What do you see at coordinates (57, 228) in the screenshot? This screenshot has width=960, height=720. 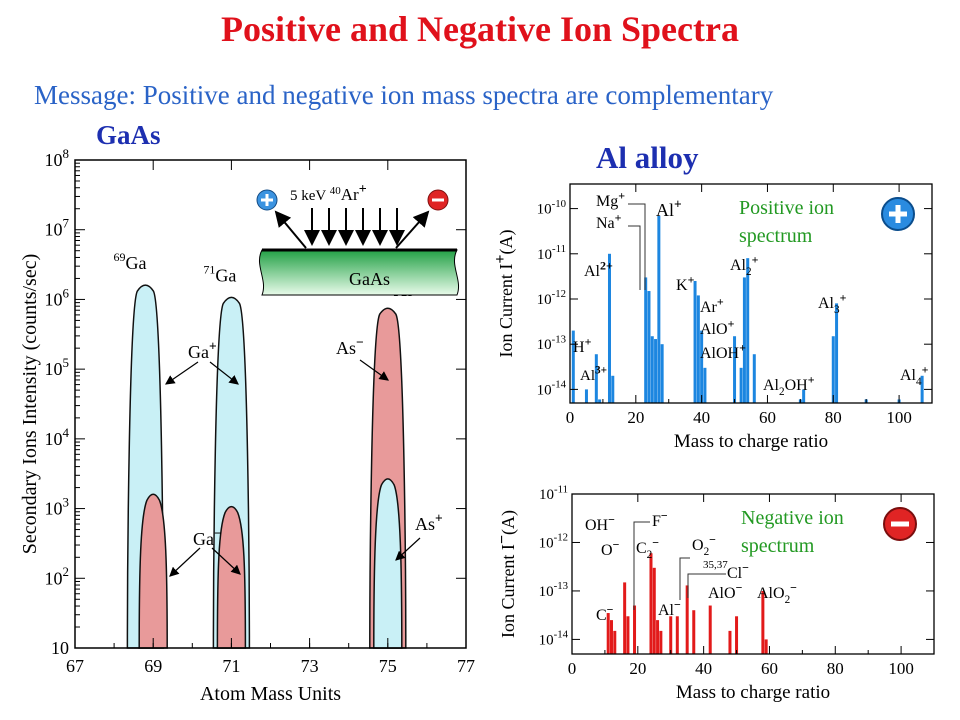 I see `gaas-y-tick-label: 10⁷` at bounding box center [57, 228].